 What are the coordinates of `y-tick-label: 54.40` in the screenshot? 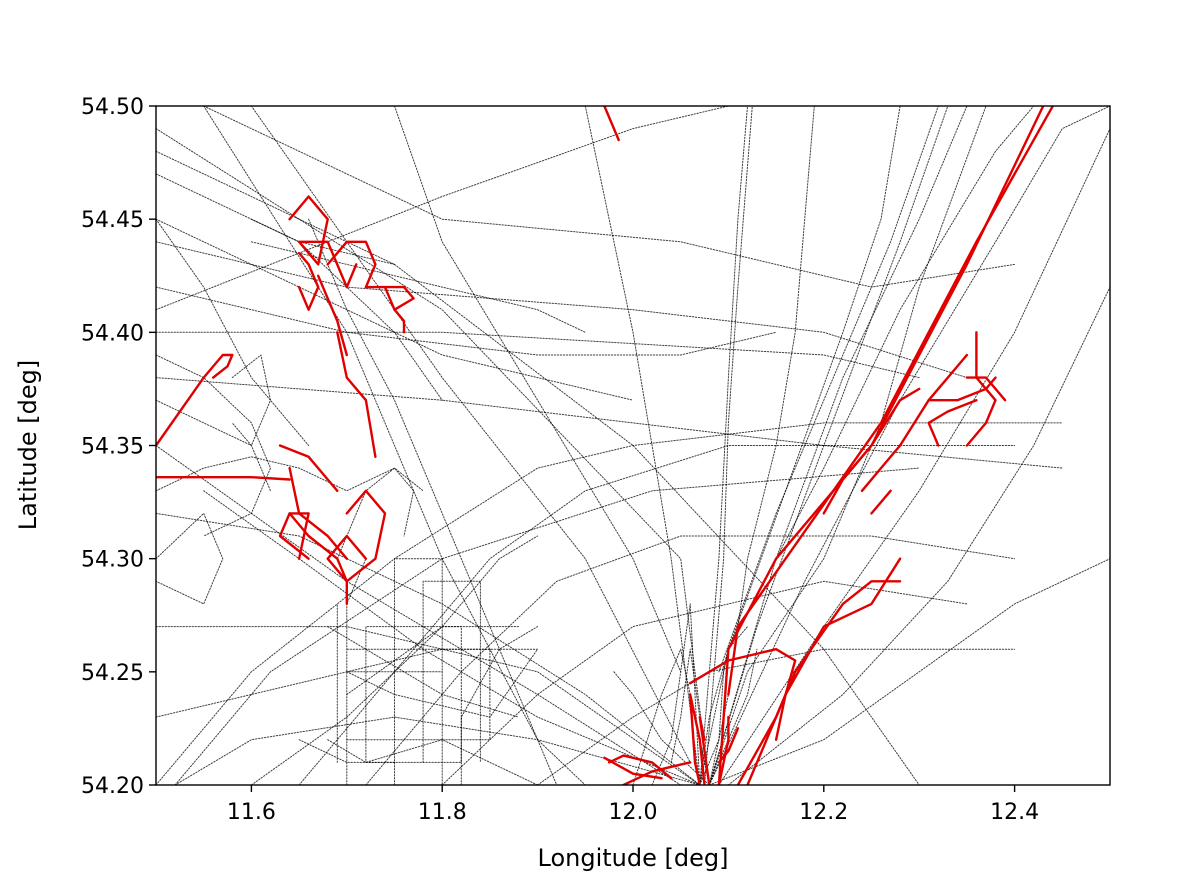 It's located at (112, 333).